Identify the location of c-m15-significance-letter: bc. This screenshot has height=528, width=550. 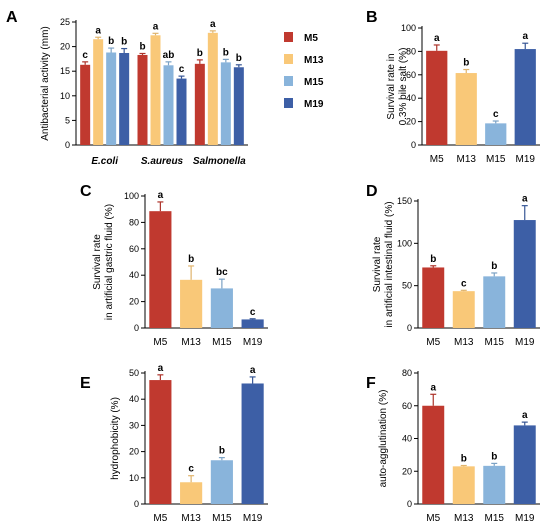
(222, 272).